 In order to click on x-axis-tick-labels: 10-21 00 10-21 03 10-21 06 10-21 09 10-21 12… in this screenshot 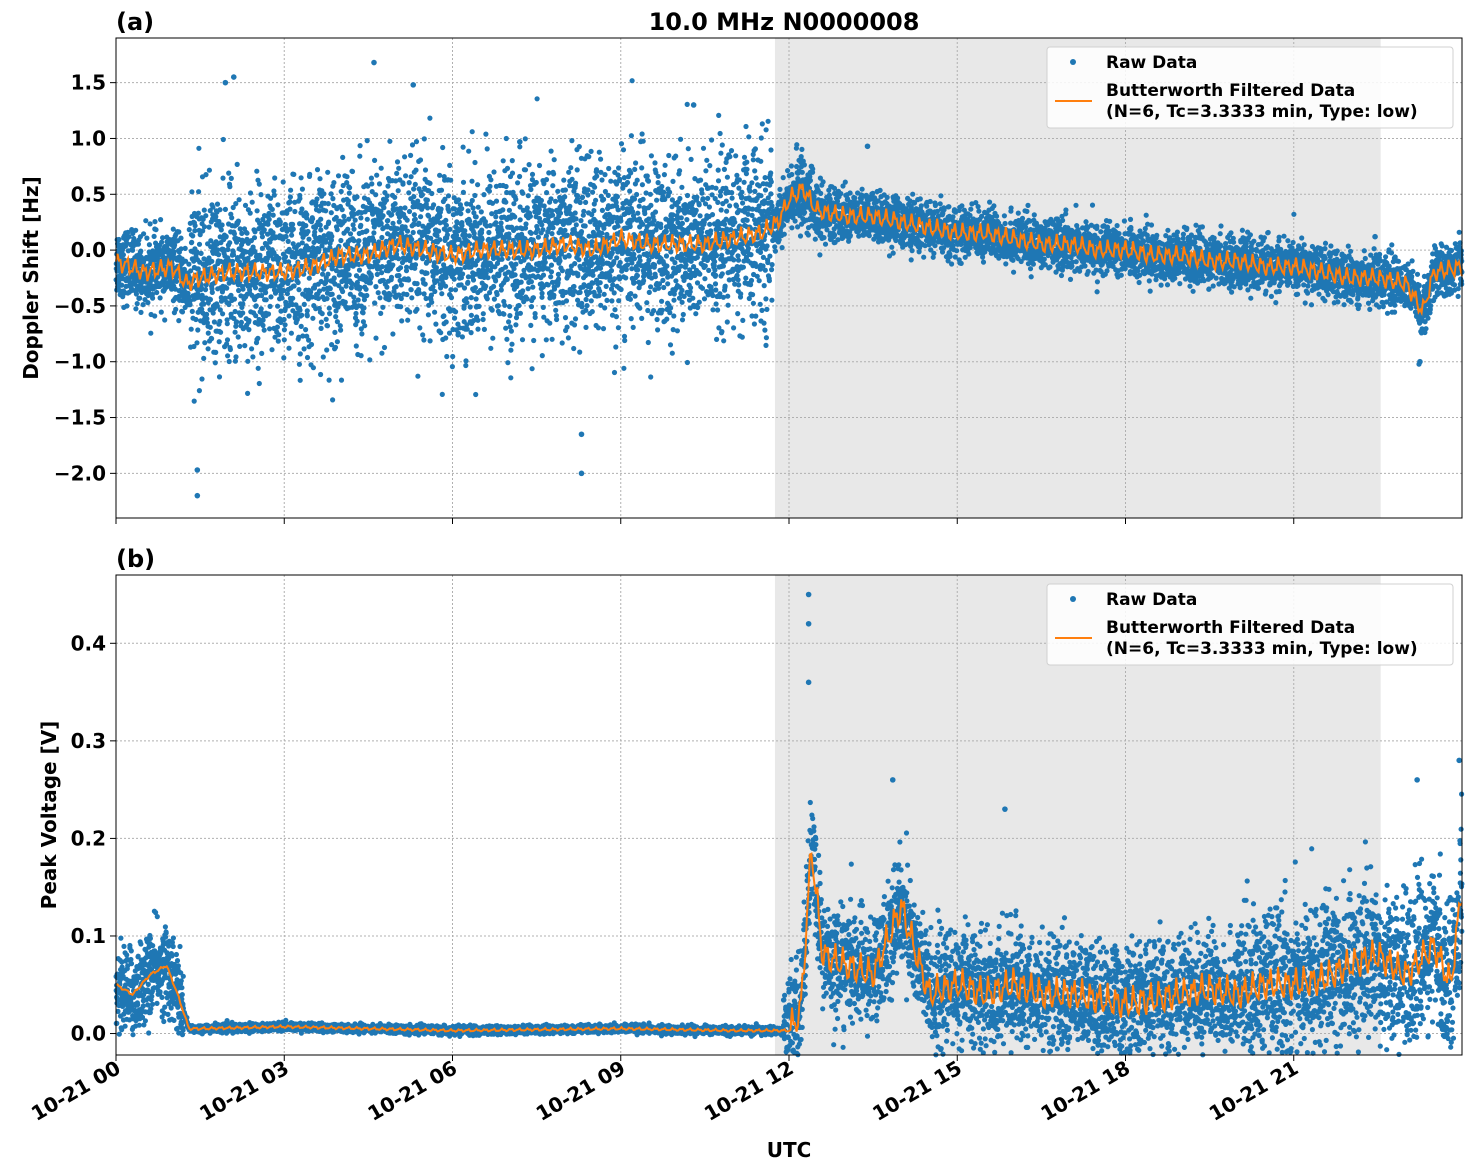, I will do `click(664, 1091)`.